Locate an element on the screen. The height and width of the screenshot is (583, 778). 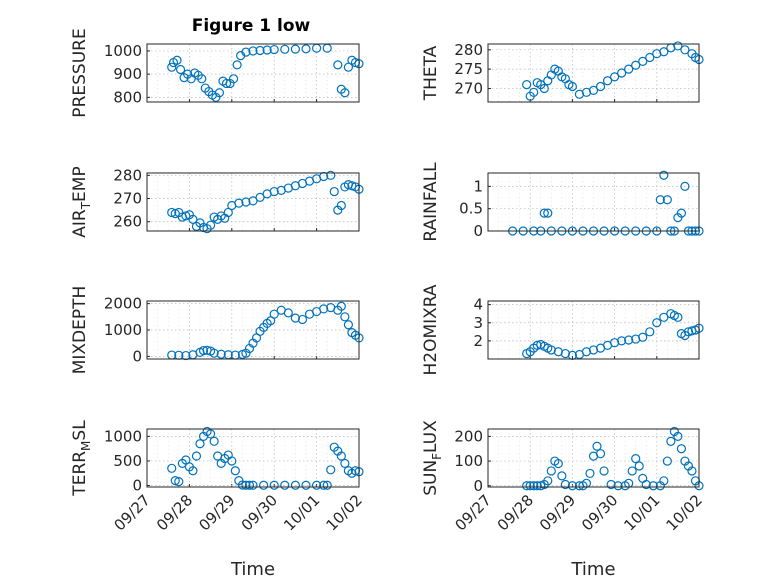
y-label-tail: EMP is located at coordinates (80, 184).